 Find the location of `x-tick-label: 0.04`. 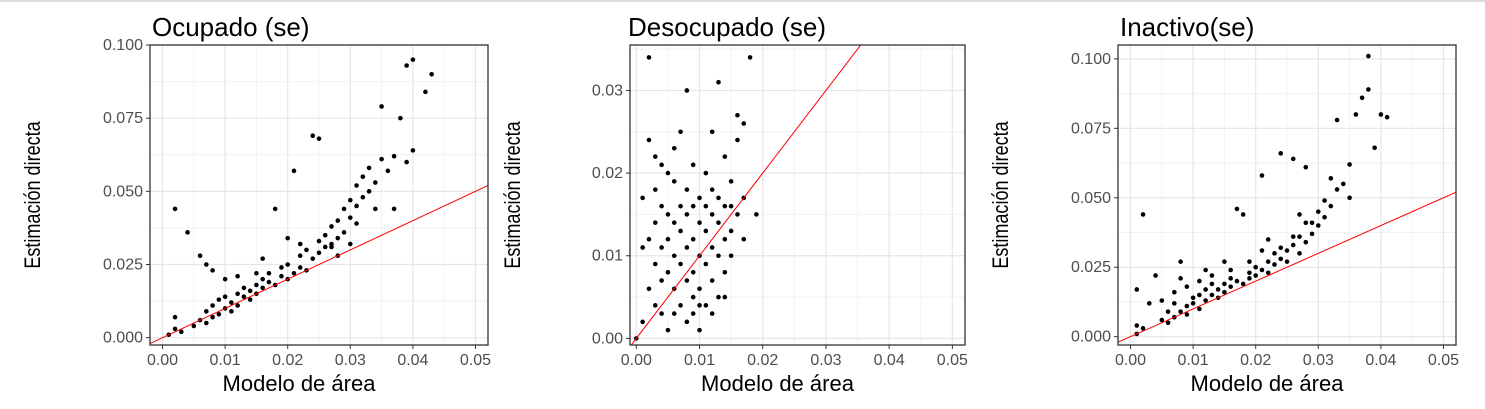

x-tick-label: 0.04 is located at coordinates (412, 360).